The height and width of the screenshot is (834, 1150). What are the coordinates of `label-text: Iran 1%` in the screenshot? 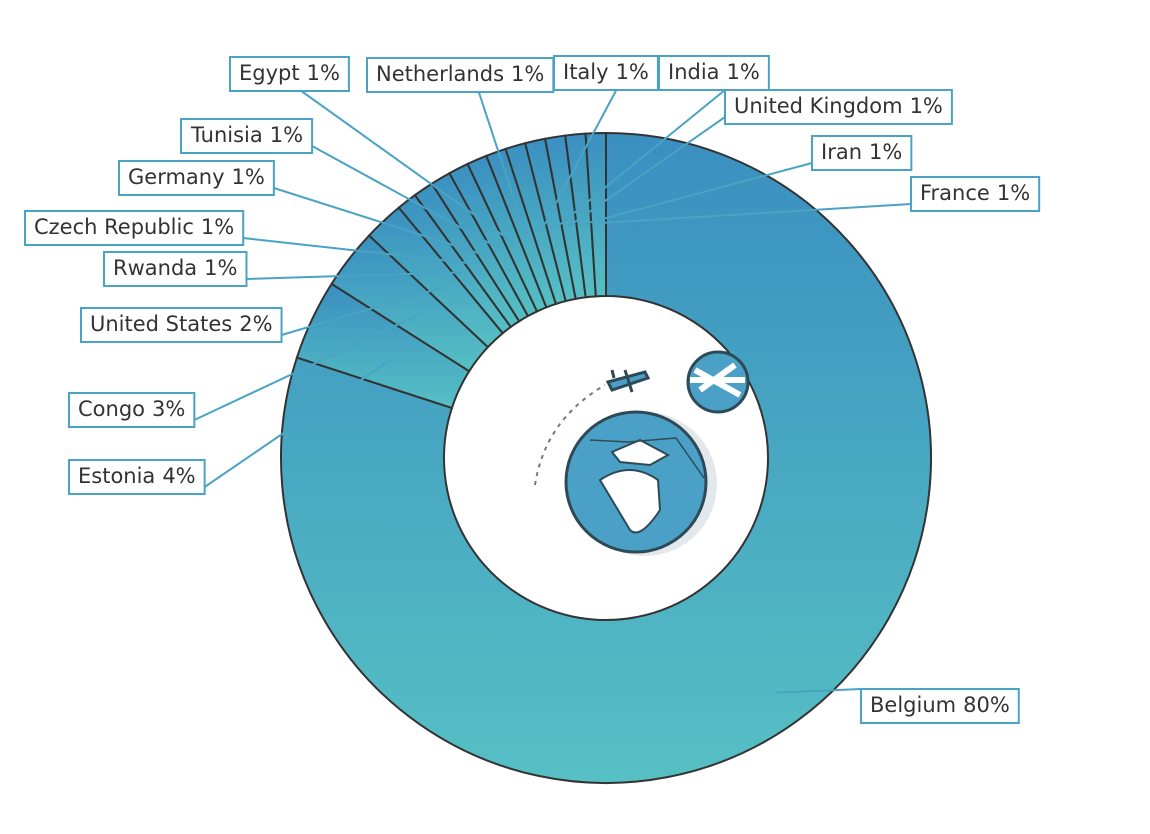 It's located at (861, 152).